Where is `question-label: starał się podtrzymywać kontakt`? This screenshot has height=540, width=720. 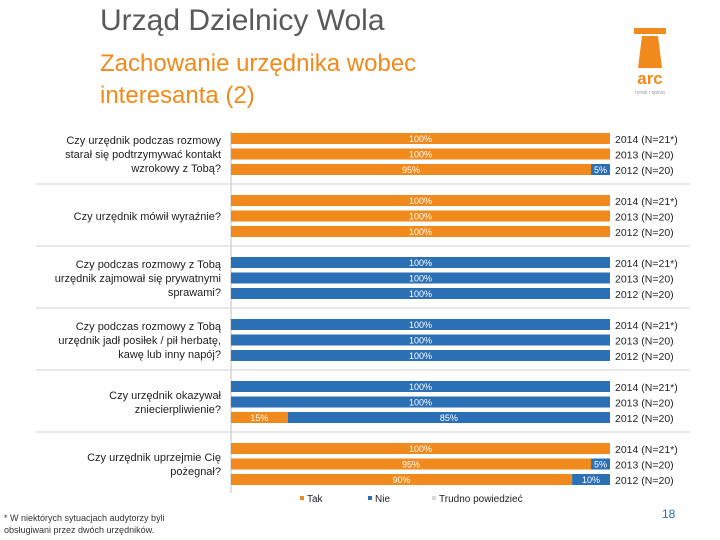
question-label: starał się podtrzymywać kontakt is located at coordinates (143, 155).